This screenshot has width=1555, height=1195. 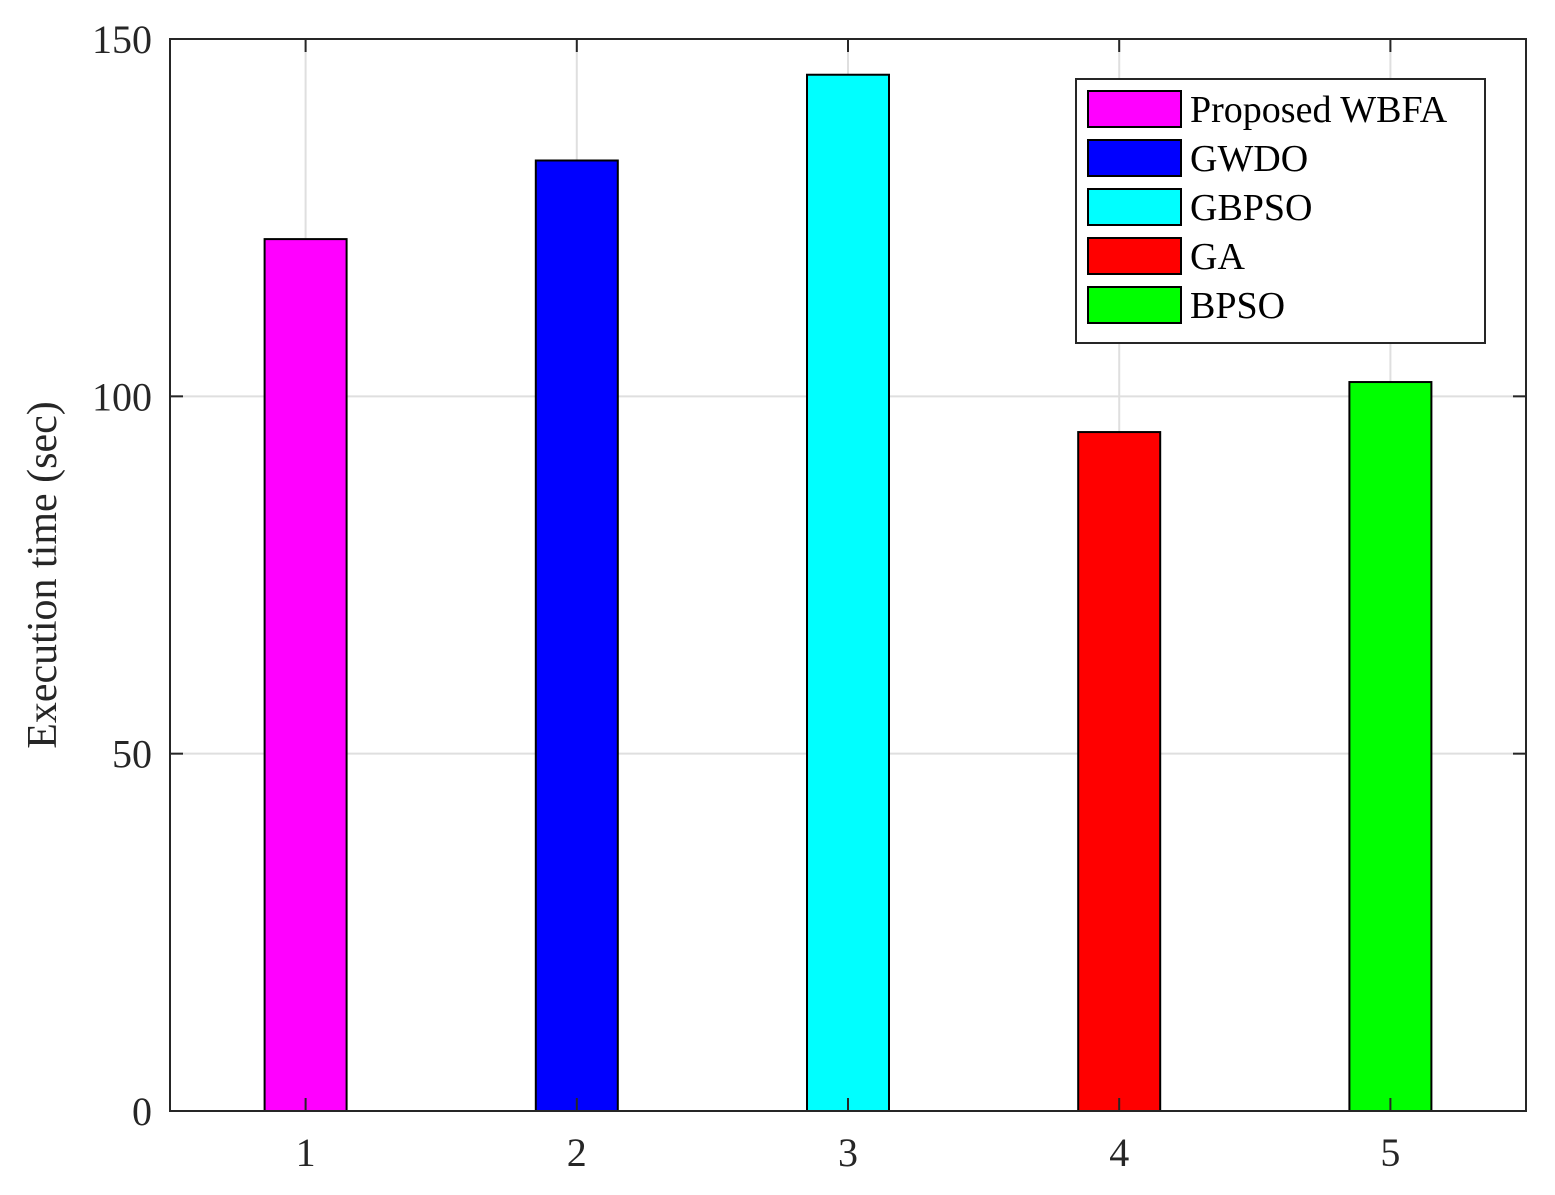 What do you see at coordinates (1119, 1152) in the screenshot?
I see `x-tick-label: 4` at bounding box center [1119, 1152].